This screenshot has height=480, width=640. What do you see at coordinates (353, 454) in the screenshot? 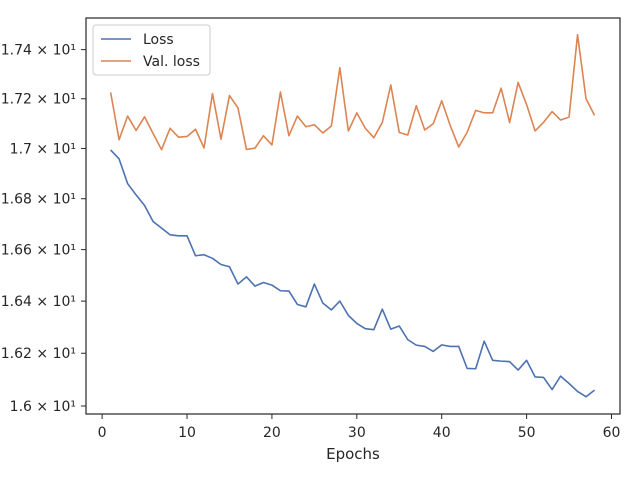
I see `x-axis-label: Epochs` at bounding box center [353, 454].